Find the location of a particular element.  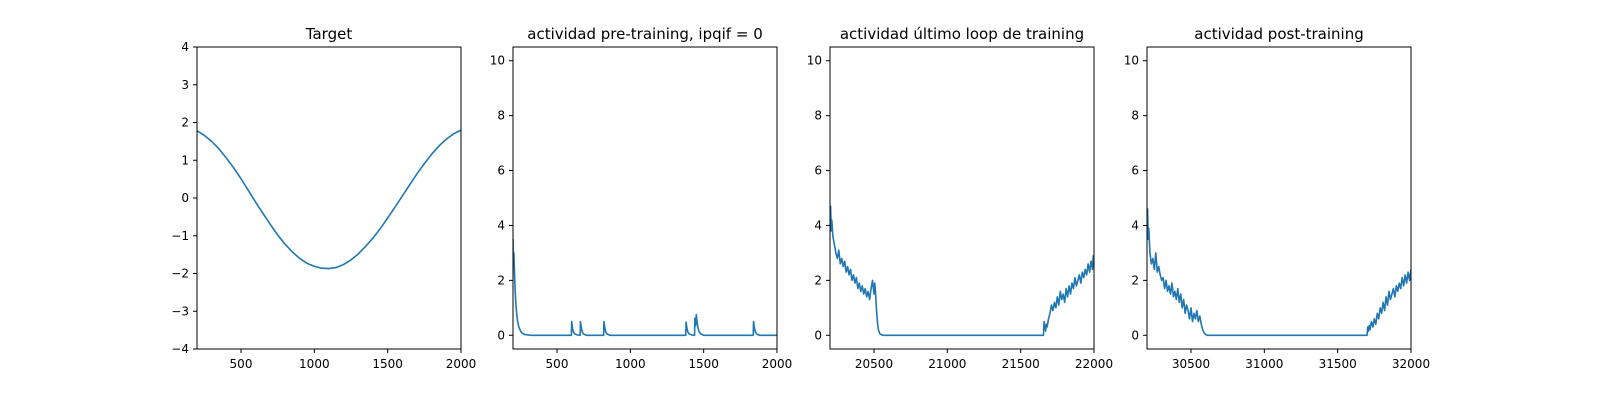

x-tick-label: 20500 is located at coordinates (874, 364).